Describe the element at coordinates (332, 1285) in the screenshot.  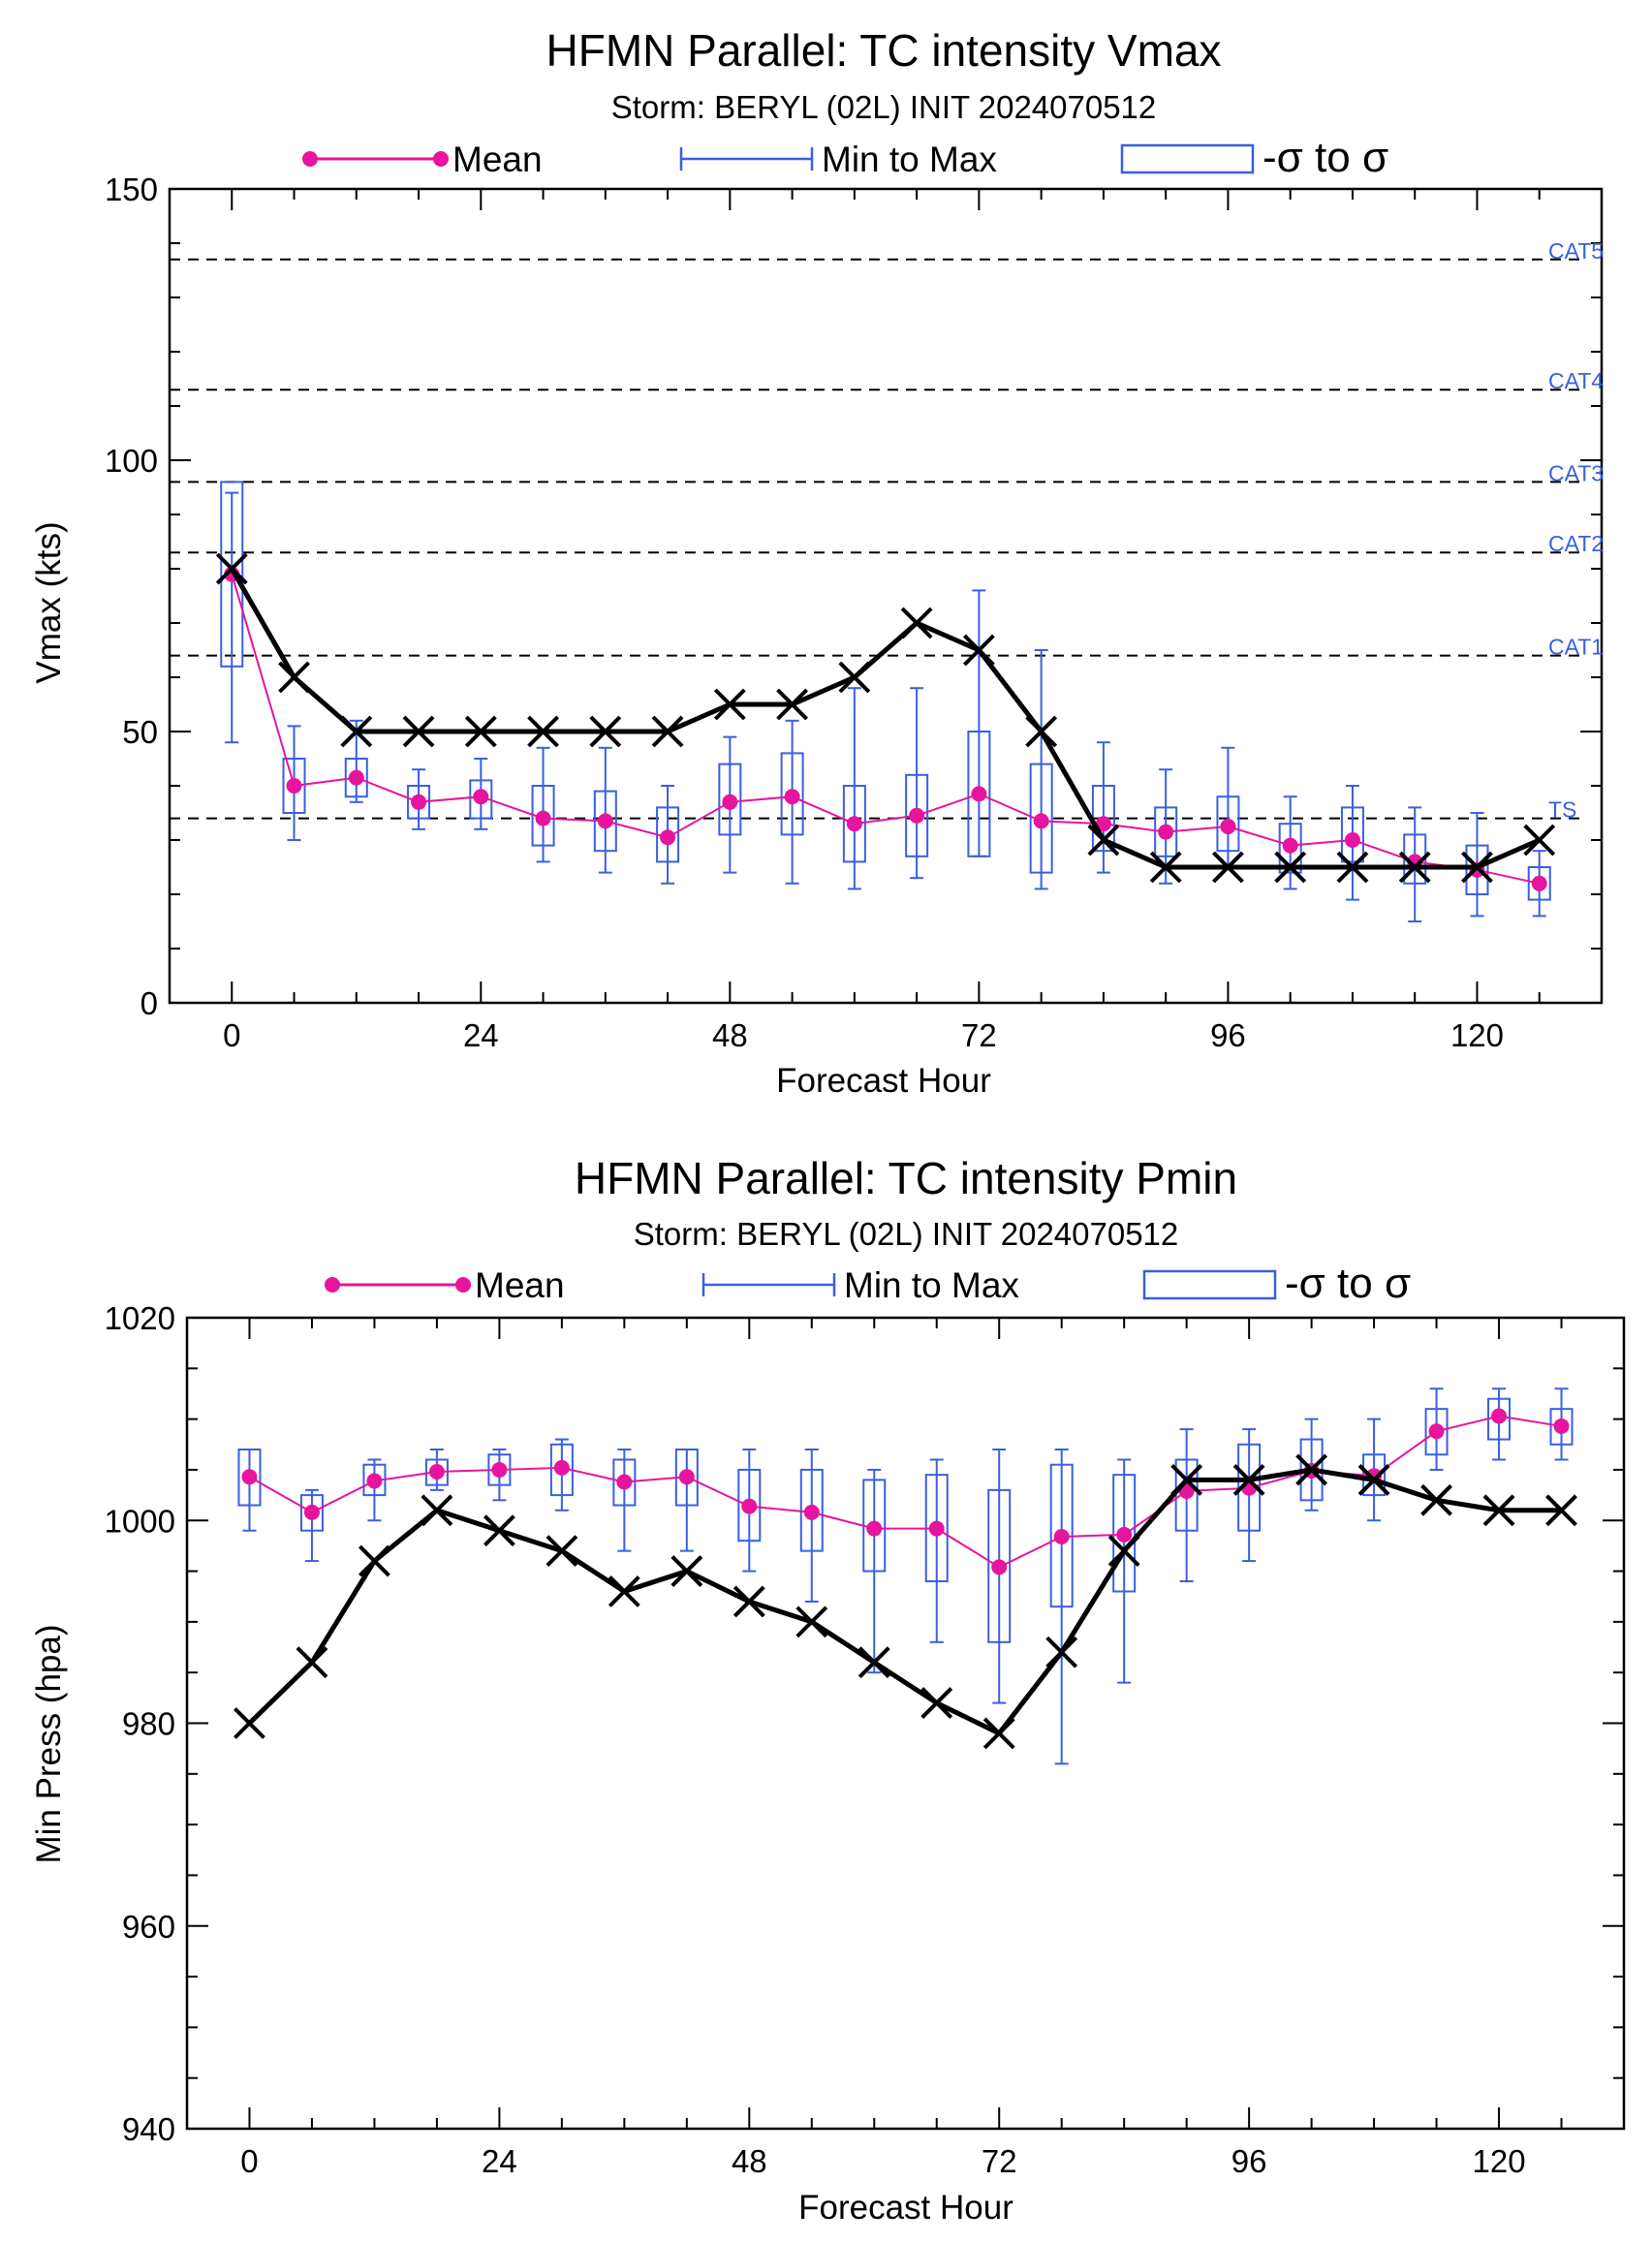
I see `legend-mean-dot-left` at that location.